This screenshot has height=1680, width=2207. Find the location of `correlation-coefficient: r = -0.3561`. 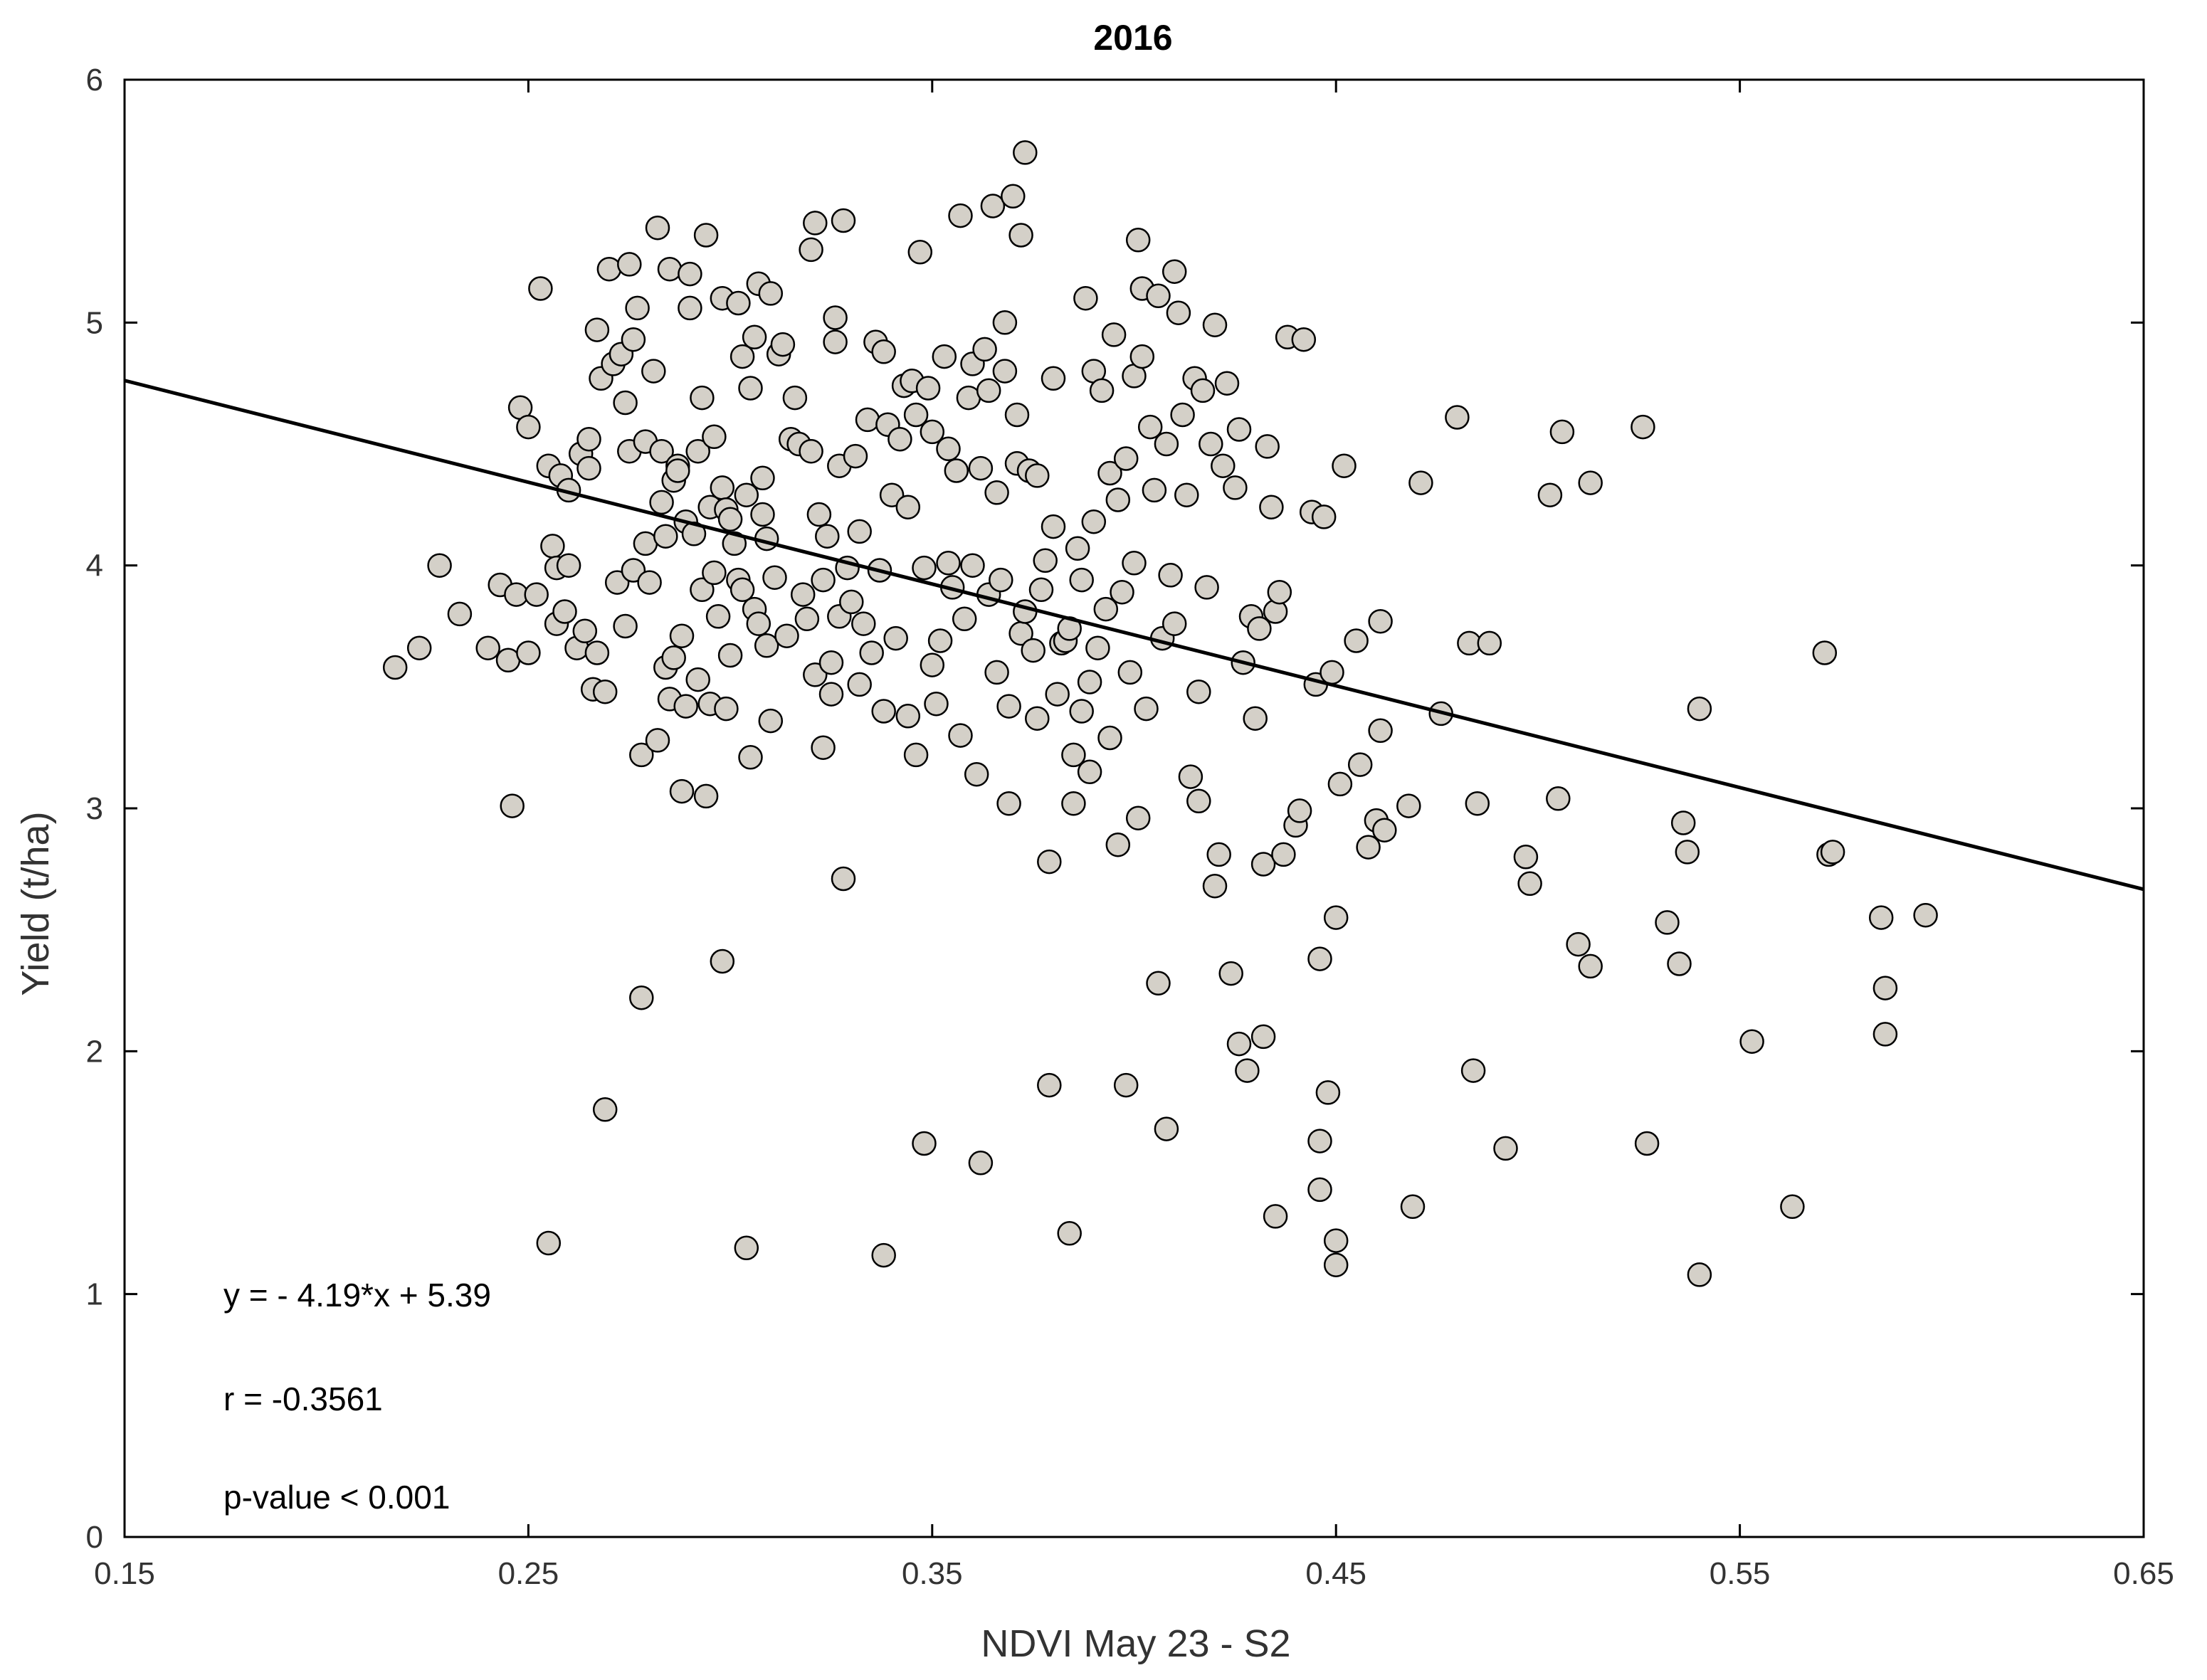

correlation-coefficient: r = -0.3561 is located at coordinates (303, 1398).